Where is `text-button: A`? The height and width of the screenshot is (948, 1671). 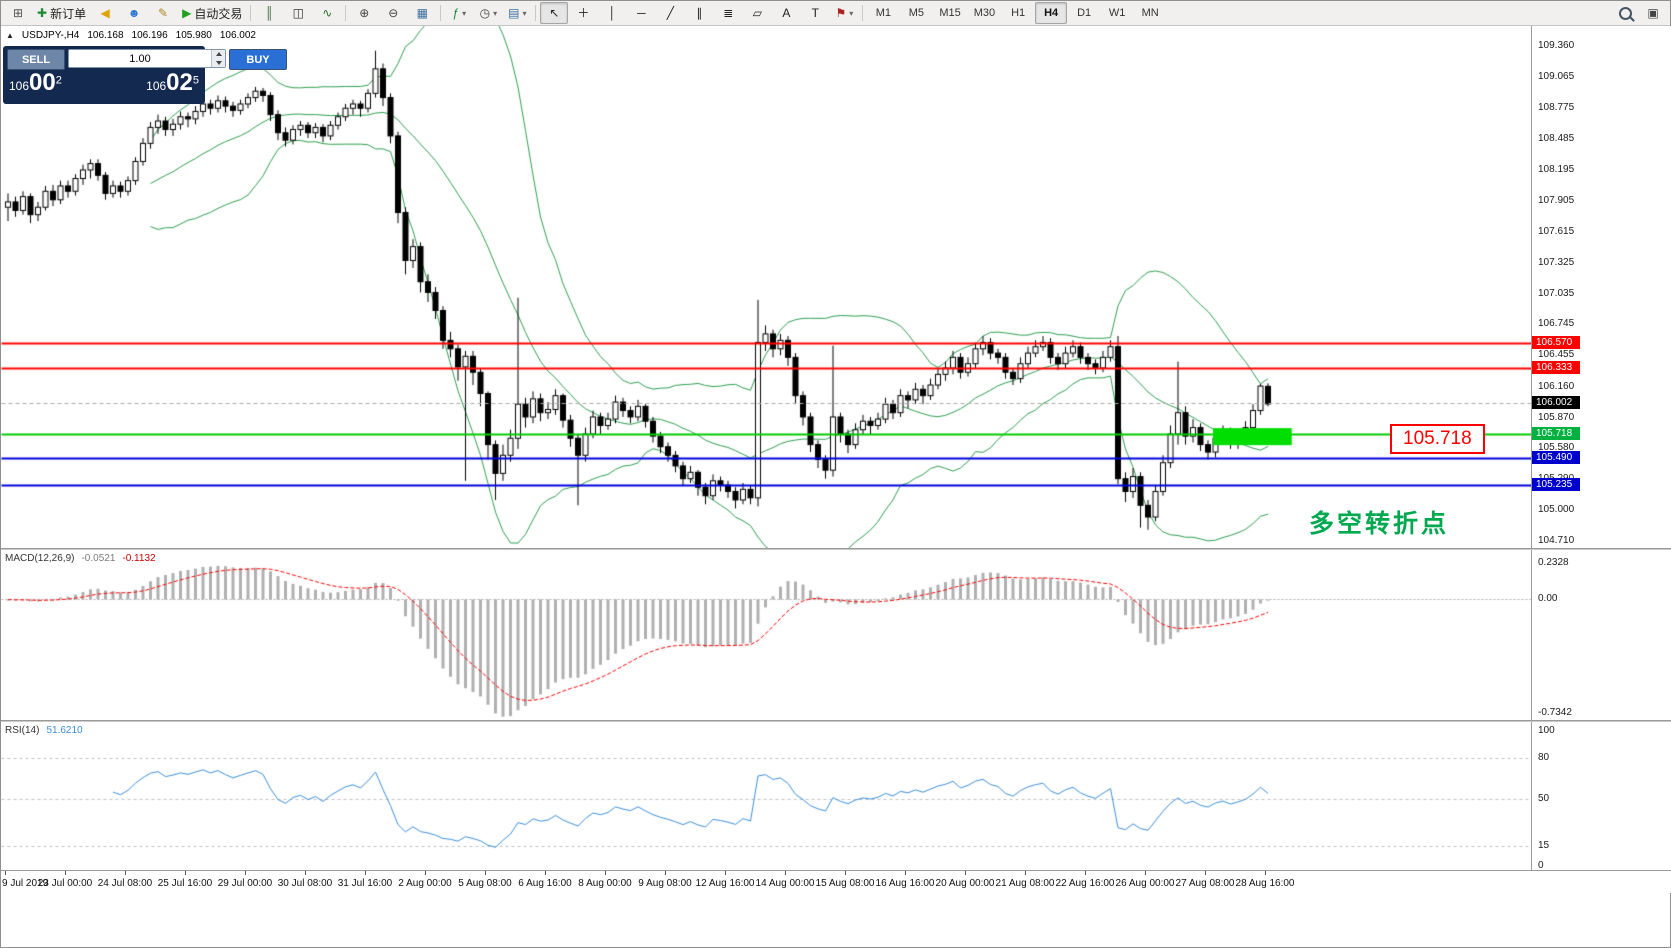
text-button: A is located at coordinates (786, 13).